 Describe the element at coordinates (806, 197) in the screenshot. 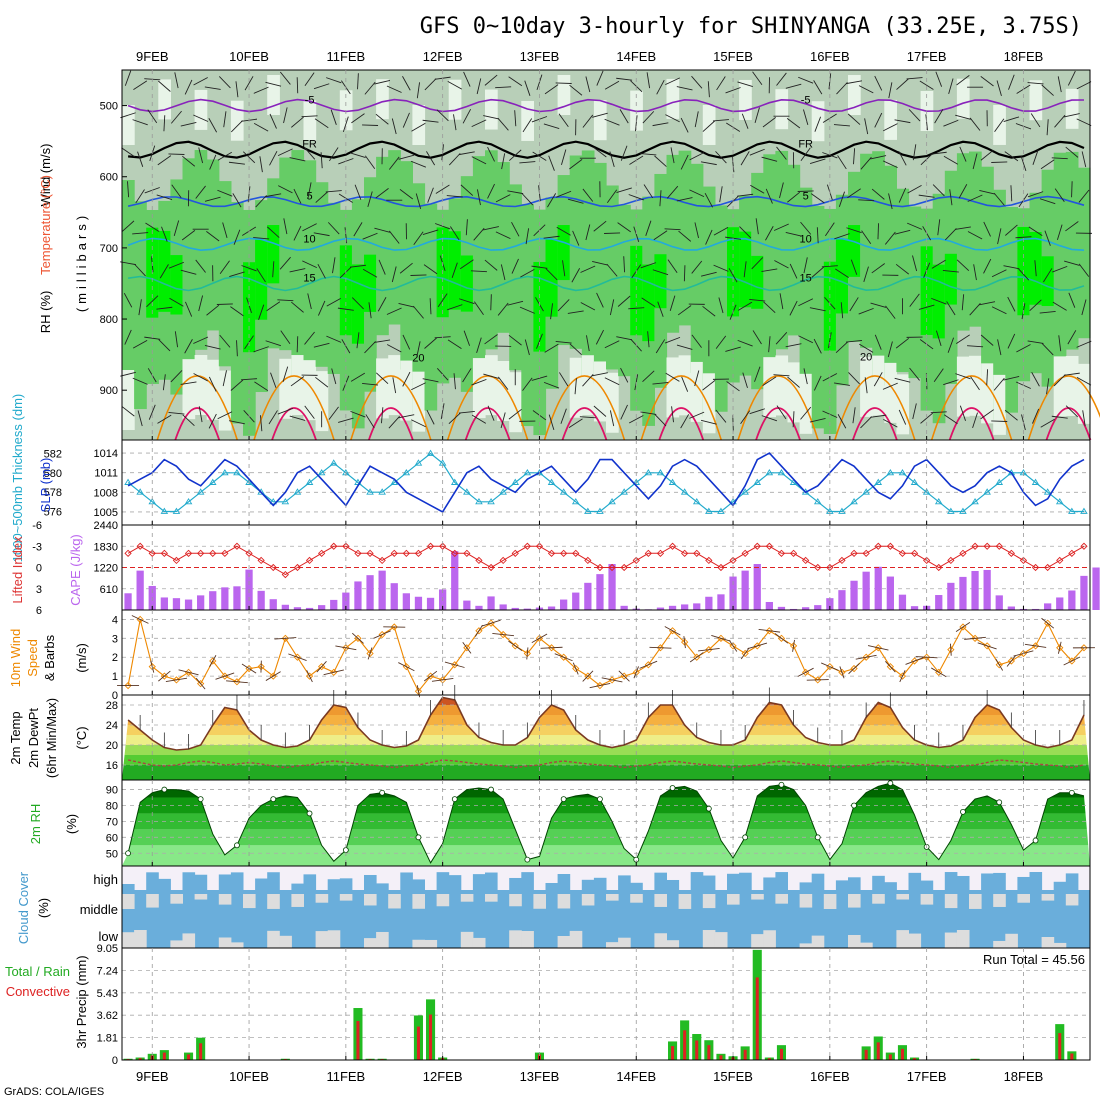

I see `contour-label: 5` at that location.